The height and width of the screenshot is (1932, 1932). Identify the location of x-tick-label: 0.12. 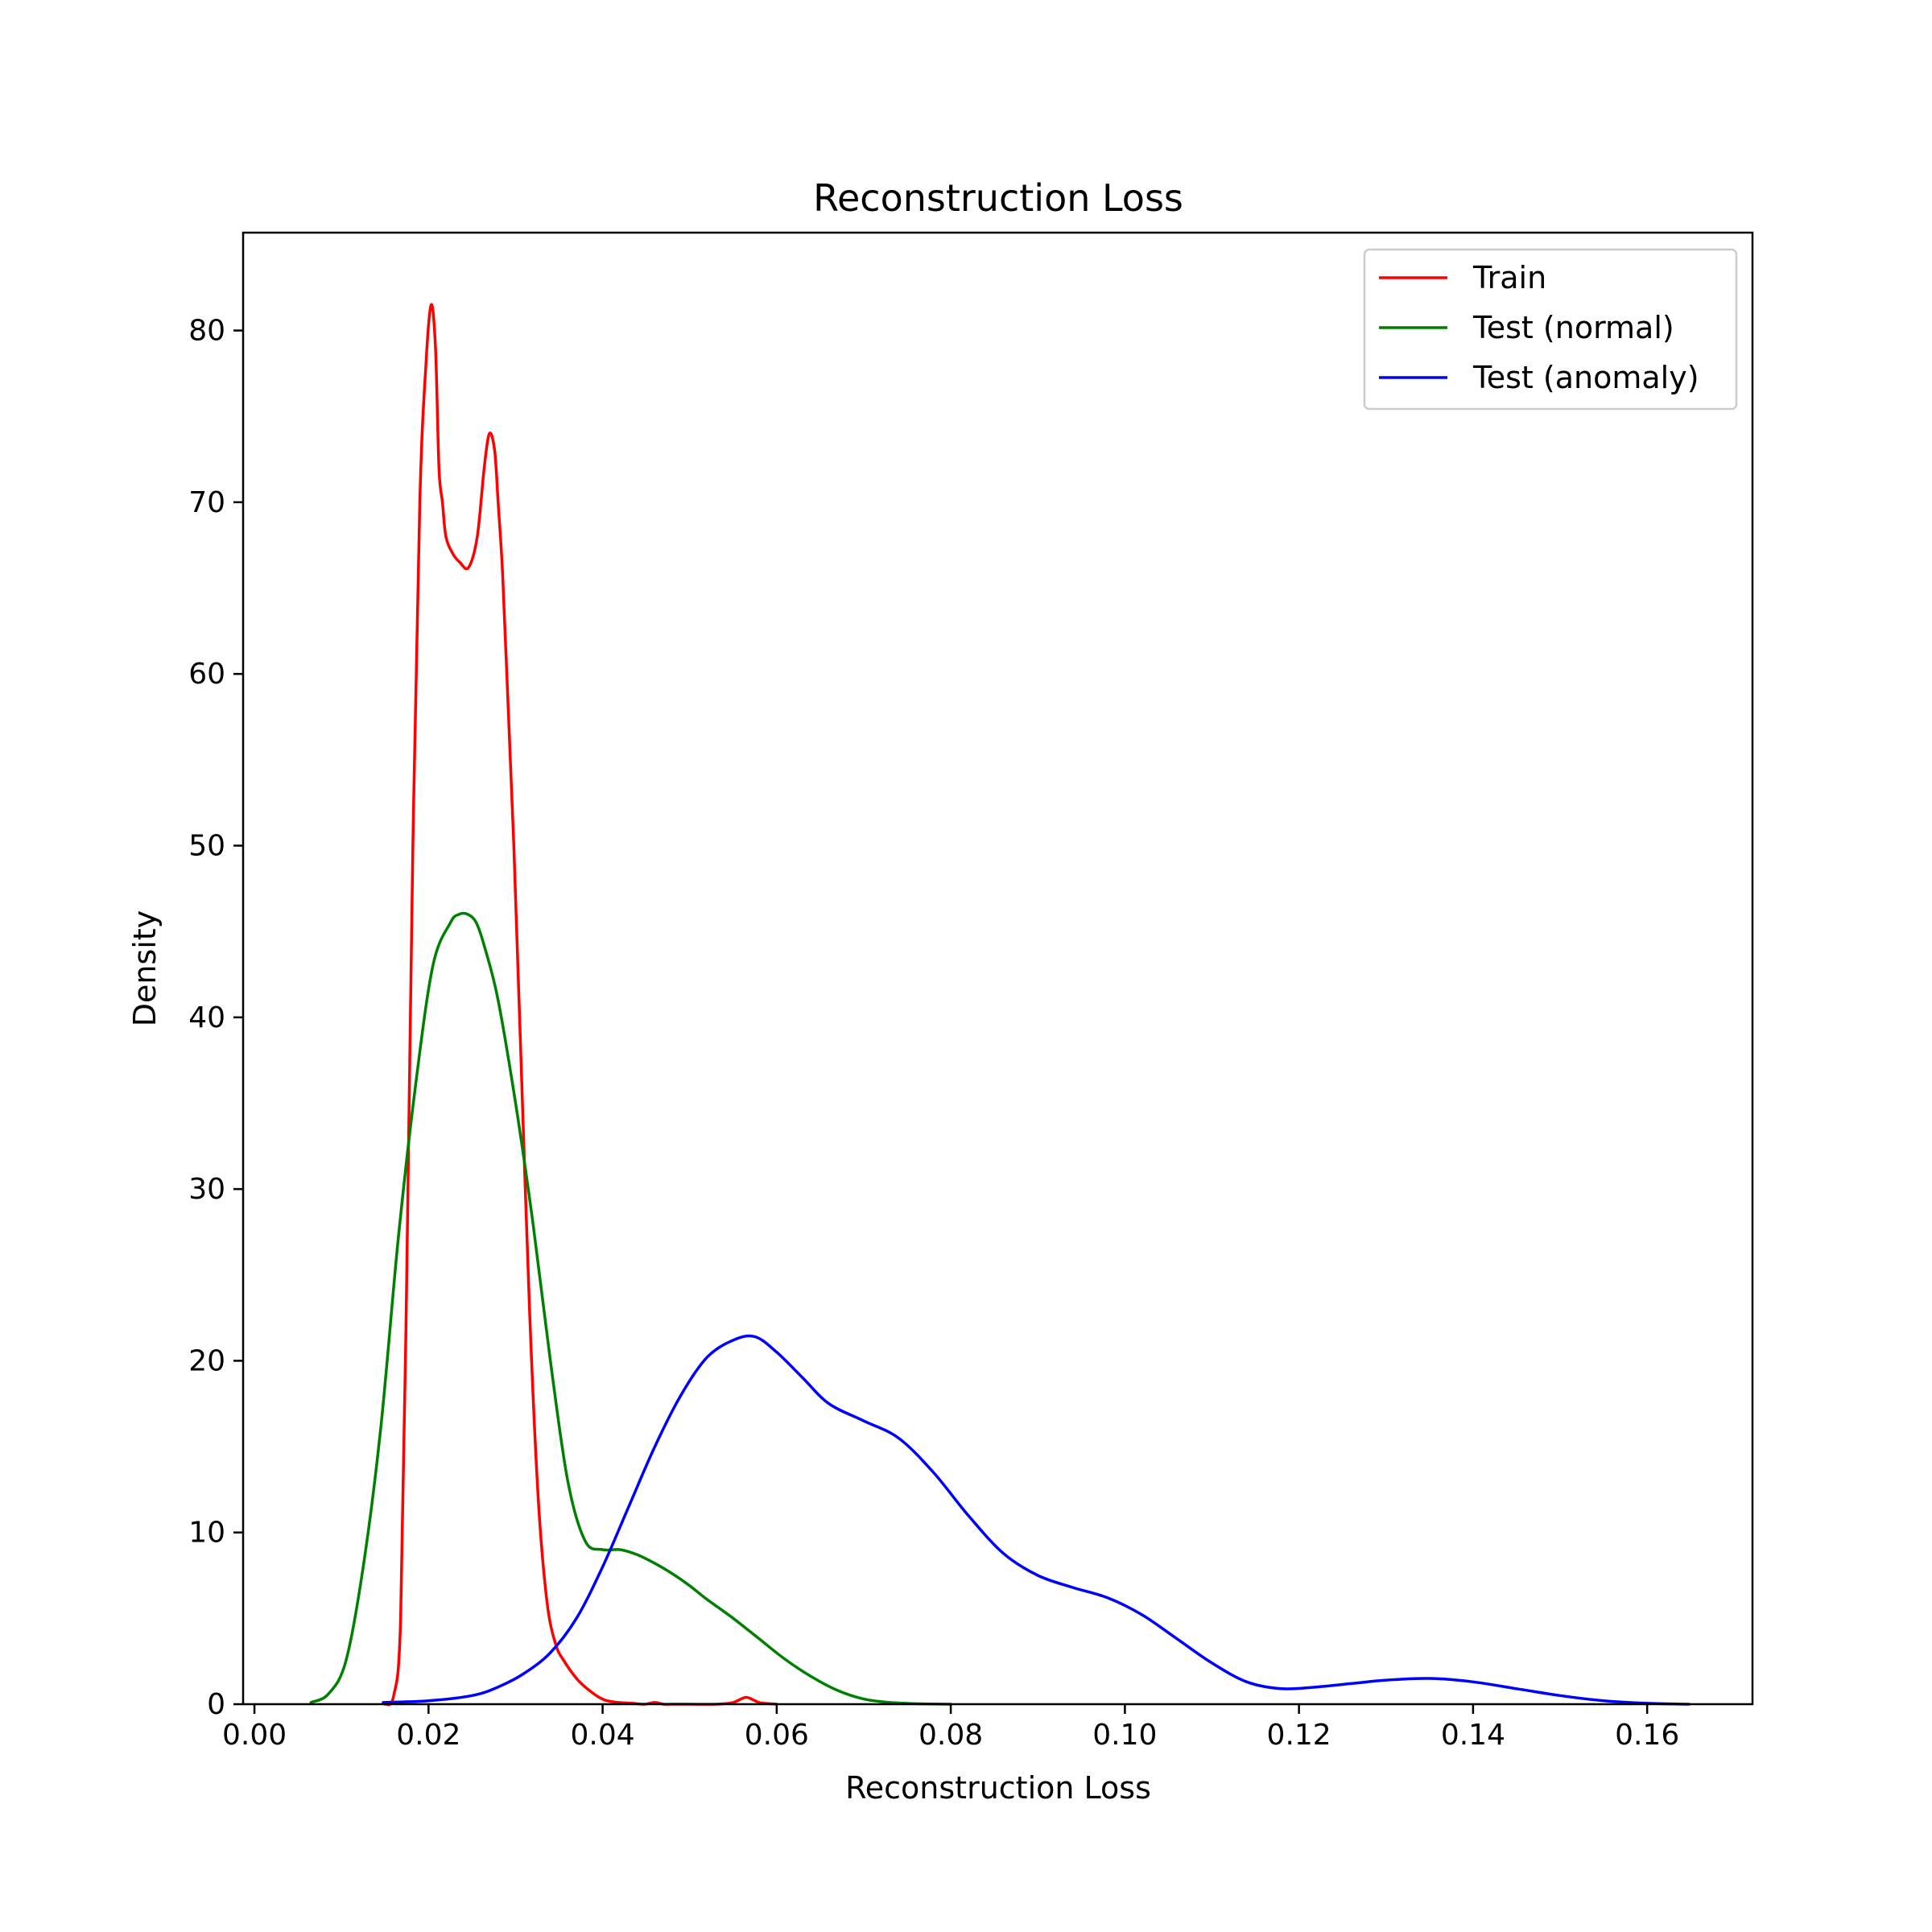
(1299, 1735).